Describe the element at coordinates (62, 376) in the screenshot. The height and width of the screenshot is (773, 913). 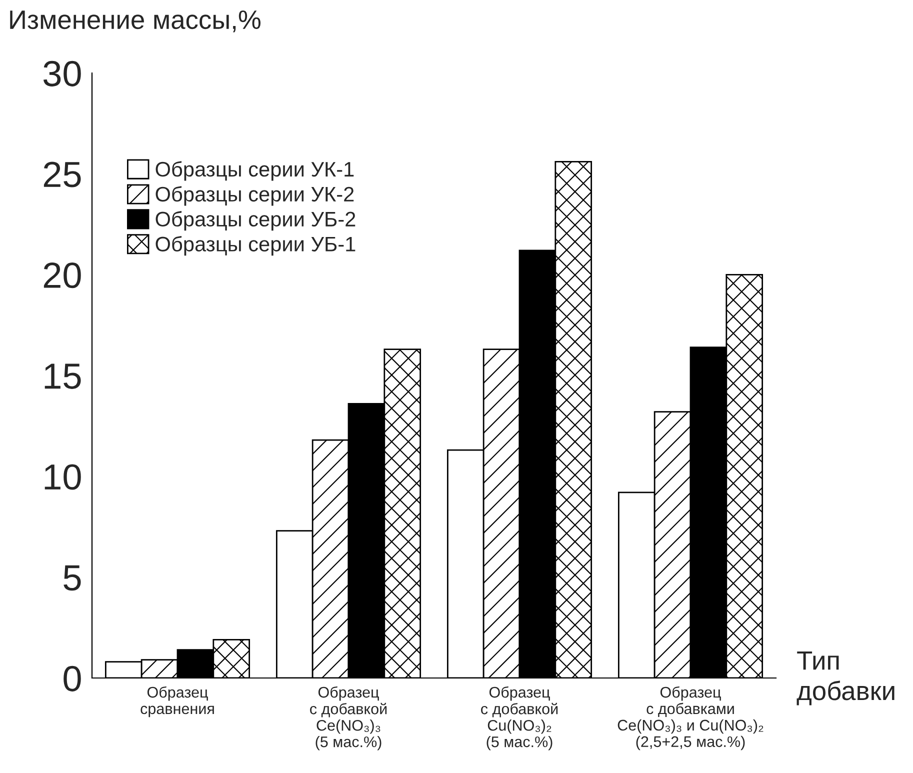
I see `y-tick-label: 15` at that location.